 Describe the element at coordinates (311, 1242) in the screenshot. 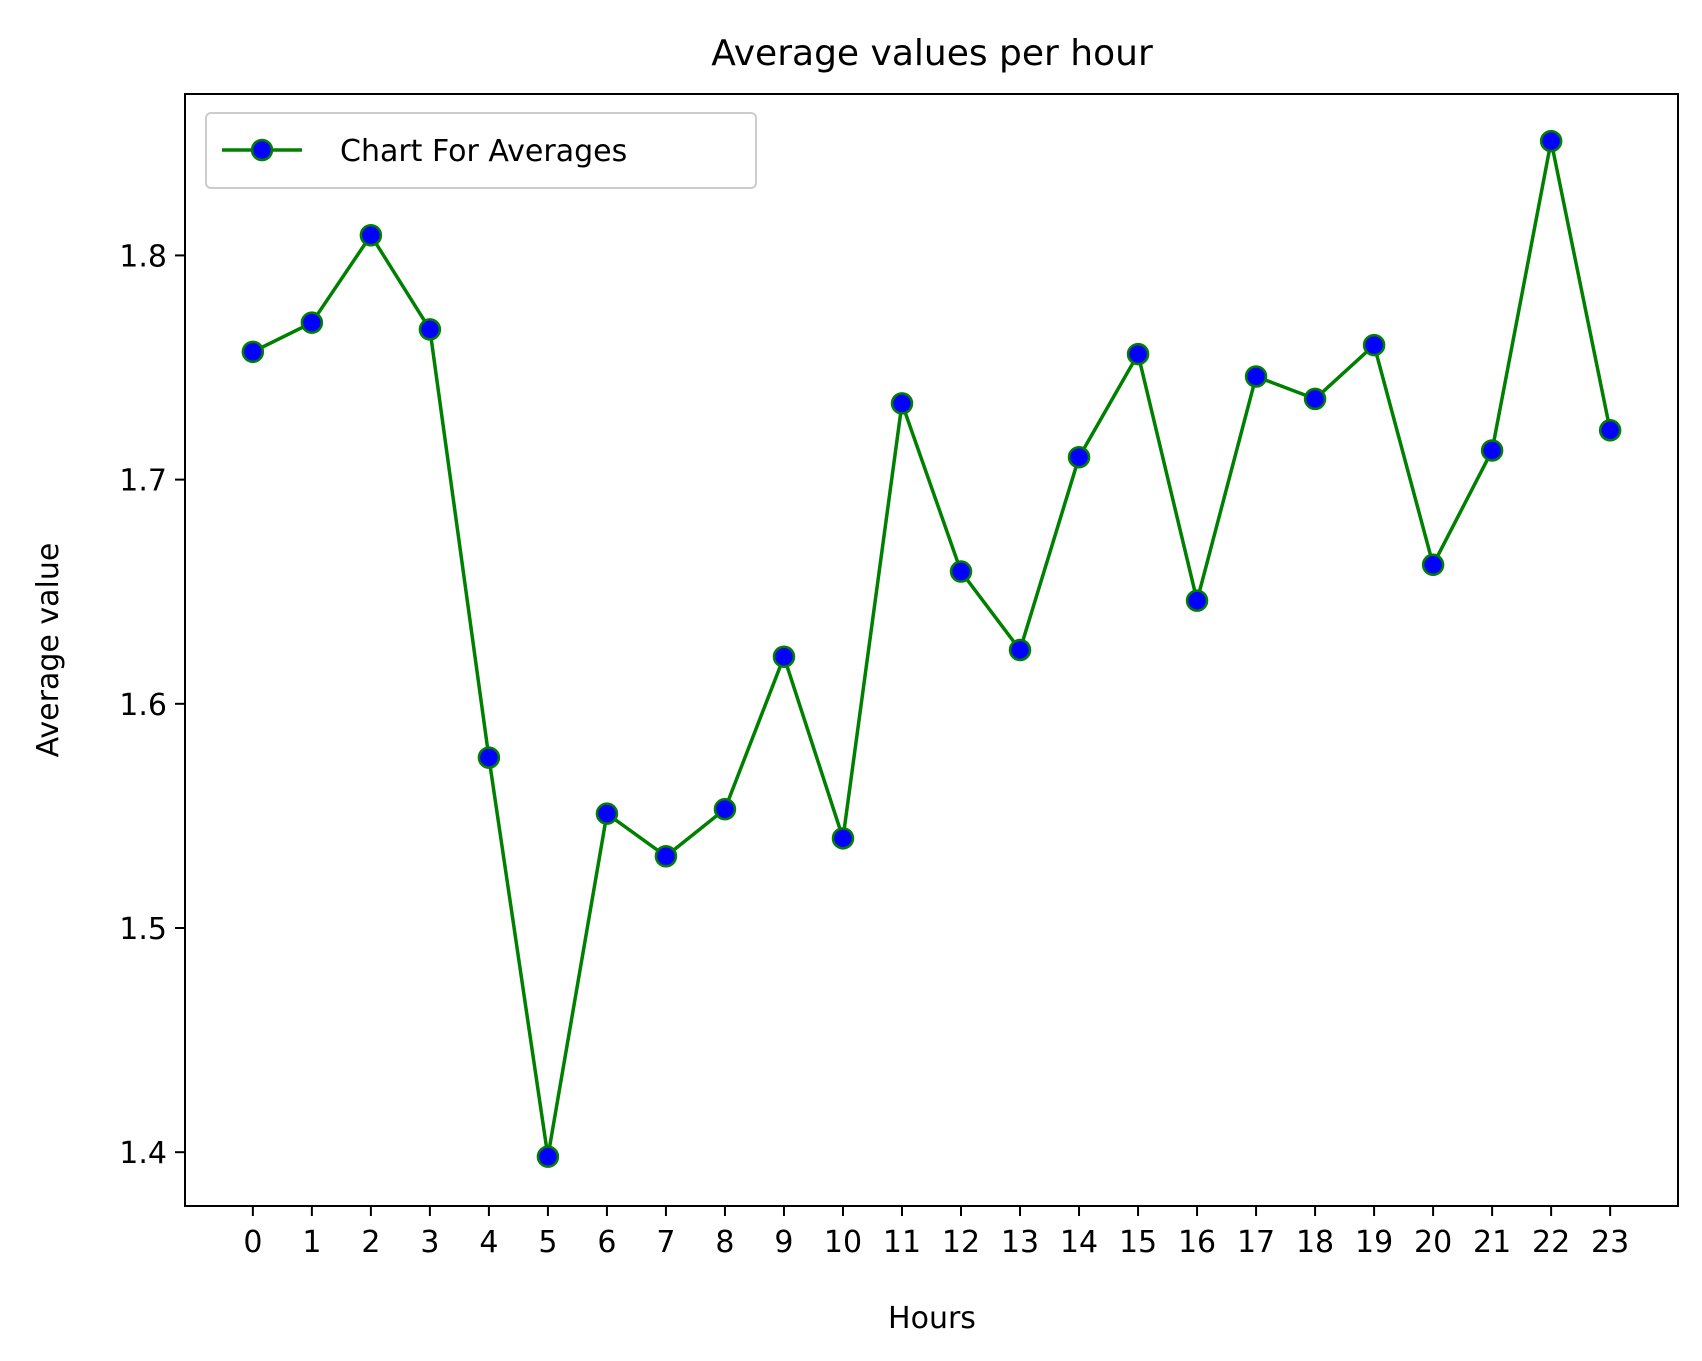

I see `x-tick-label: 1` at that location.